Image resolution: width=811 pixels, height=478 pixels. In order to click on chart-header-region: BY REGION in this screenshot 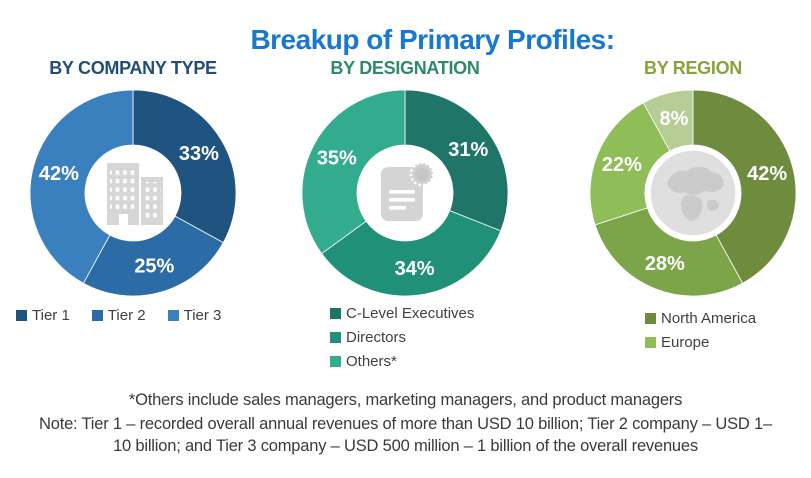, I will do `click(693, 68)`.